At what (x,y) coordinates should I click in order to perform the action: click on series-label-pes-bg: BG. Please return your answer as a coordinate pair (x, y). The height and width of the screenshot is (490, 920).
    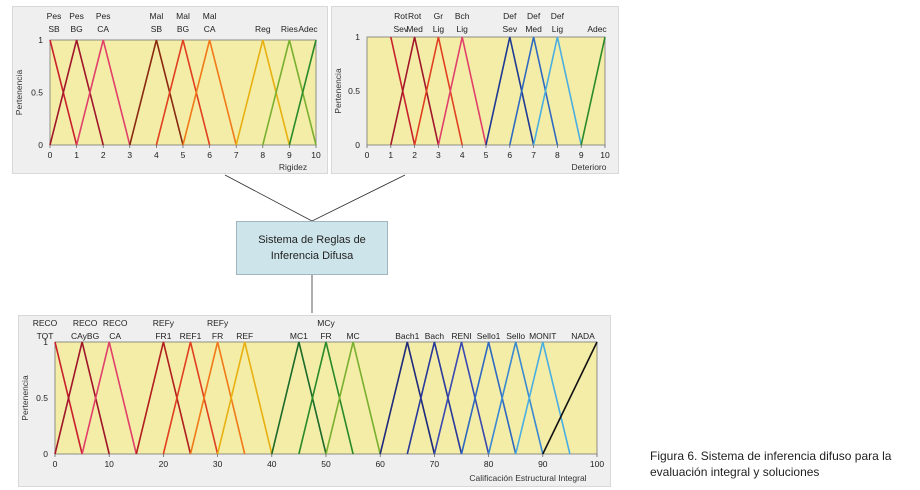
    Looking at the image, I should click on (76, 29).